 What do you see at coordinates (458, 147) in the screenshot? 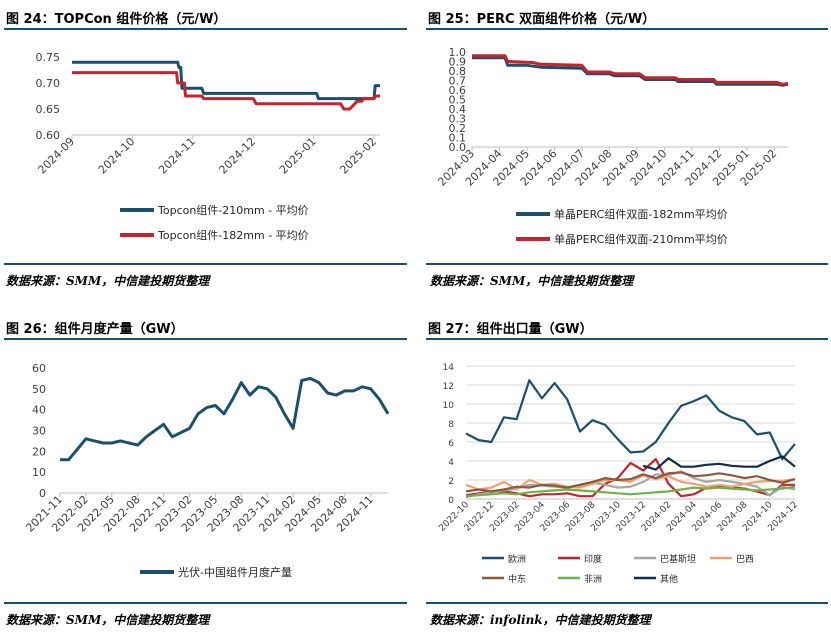
I see `y-tick-label: 0.0` at bounding box center [458, 147].